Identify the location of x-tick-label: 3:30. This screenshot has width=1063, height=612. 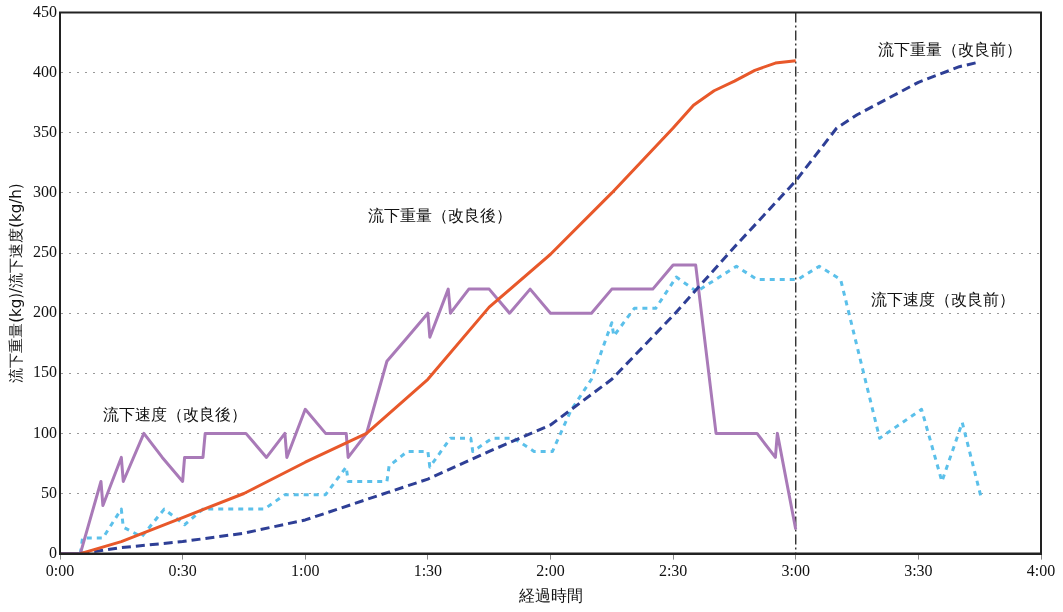
(918, 571).